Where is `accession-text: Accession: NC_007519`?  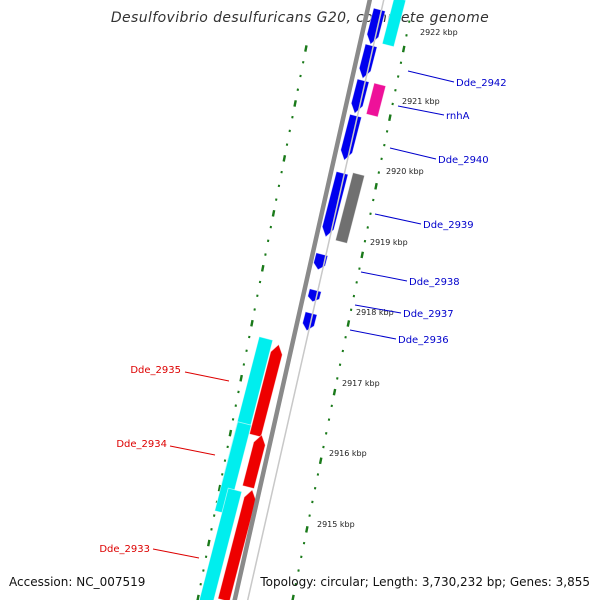 accession-text: Accession: NC_007519 is located at coordinates (77, 582).